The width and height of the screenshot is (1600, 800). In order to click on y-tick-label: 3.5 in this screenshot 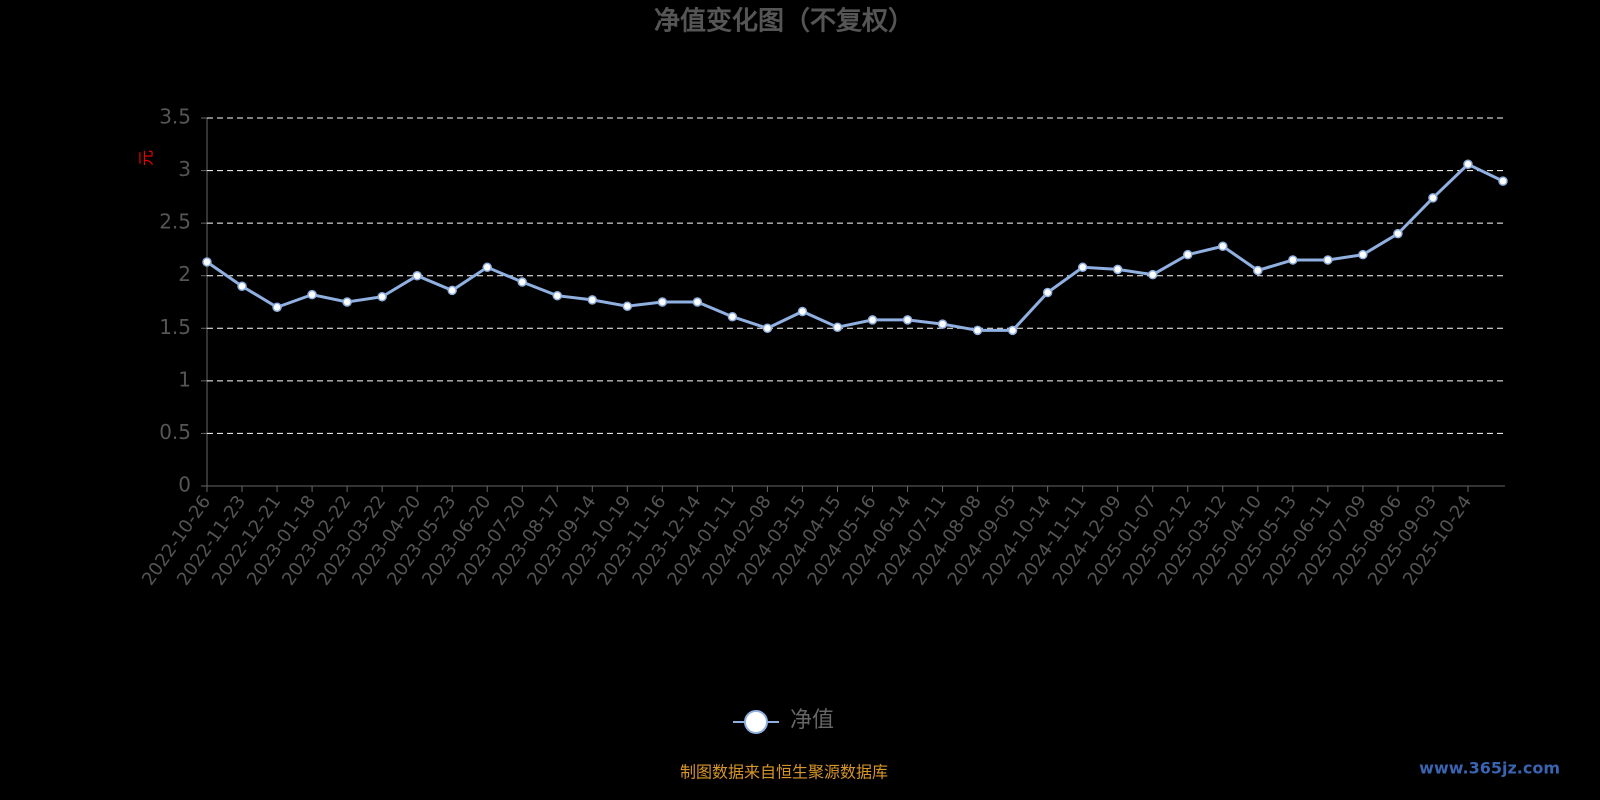, I will do `click(175, 117)`.